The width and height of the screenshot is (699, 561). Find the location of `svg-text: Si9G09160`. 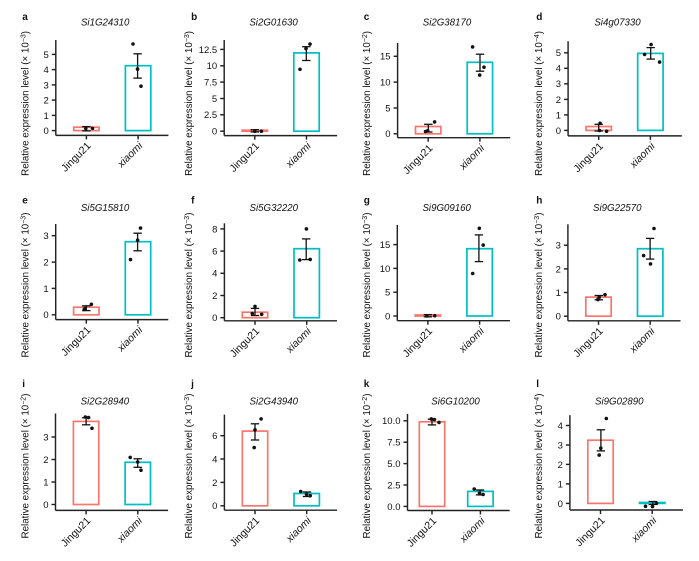

svg-text: Si9G09160 is located at coordinates (446, 208).